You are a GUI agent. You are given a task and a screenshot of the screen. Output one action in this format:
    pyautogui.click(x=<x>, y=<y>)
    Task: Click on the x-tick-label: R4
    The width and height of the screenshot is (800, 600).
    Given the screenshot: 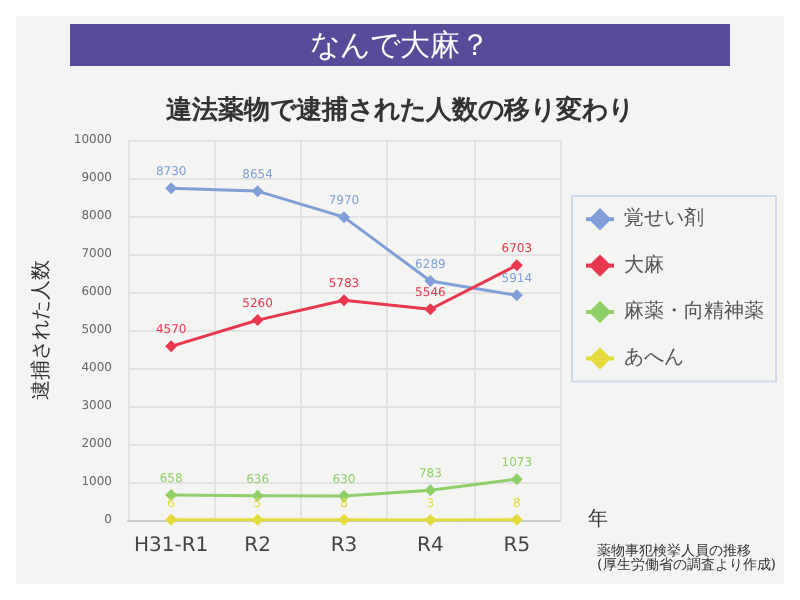 What is the action you would take?
    pyautogui.click(x=430, y=546)
    